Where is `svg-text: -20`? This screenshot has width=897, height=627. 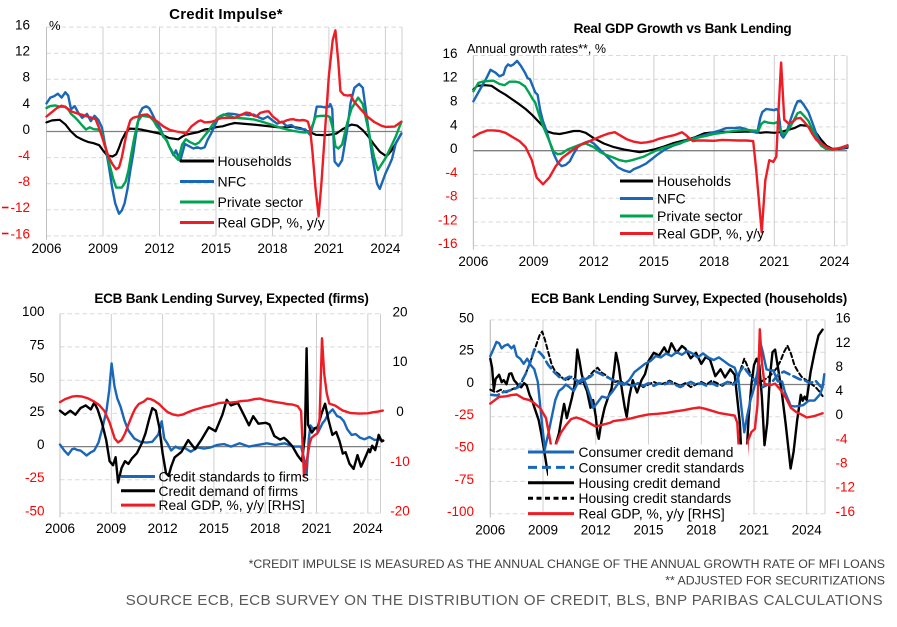
svg-text: -20 is located at coordinates (400, 511).